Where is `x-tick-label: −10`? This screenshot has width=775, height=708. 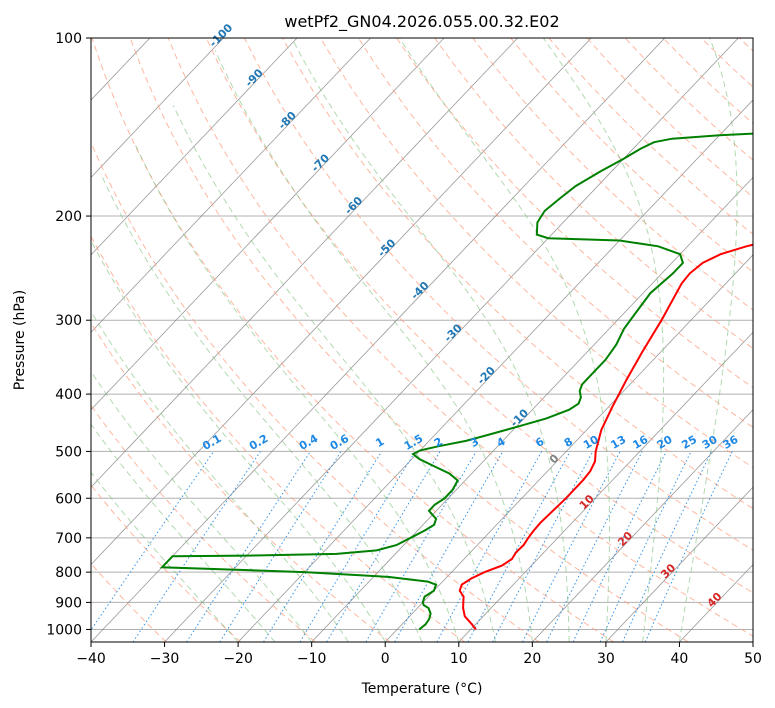 x-tick-label: −10 is located at coordinates (312, 659).